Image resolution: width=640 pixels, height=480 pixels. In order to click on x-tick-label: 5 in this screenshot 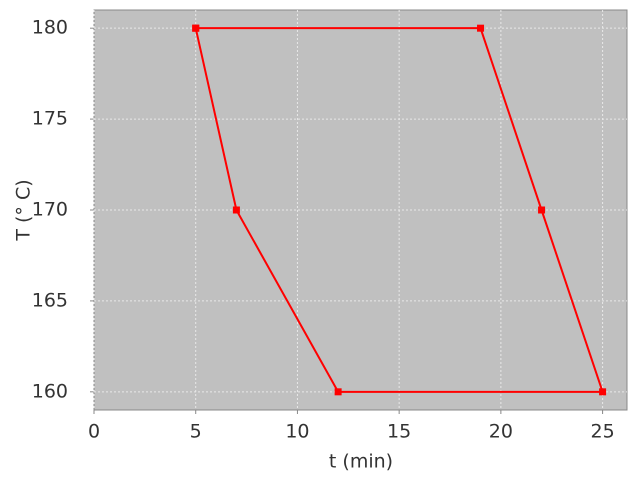, I will do `click(196, 432)`.